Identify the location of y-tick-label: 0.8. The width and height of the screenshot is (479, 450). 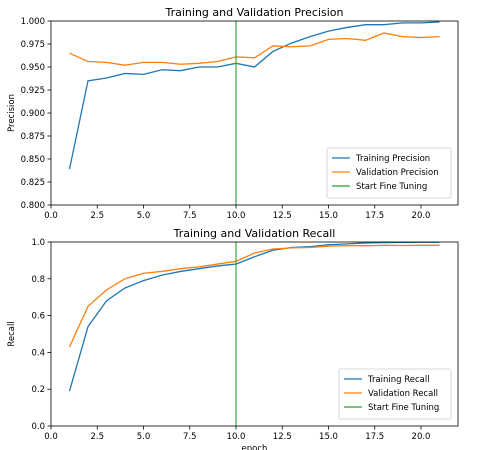
(38, 280).